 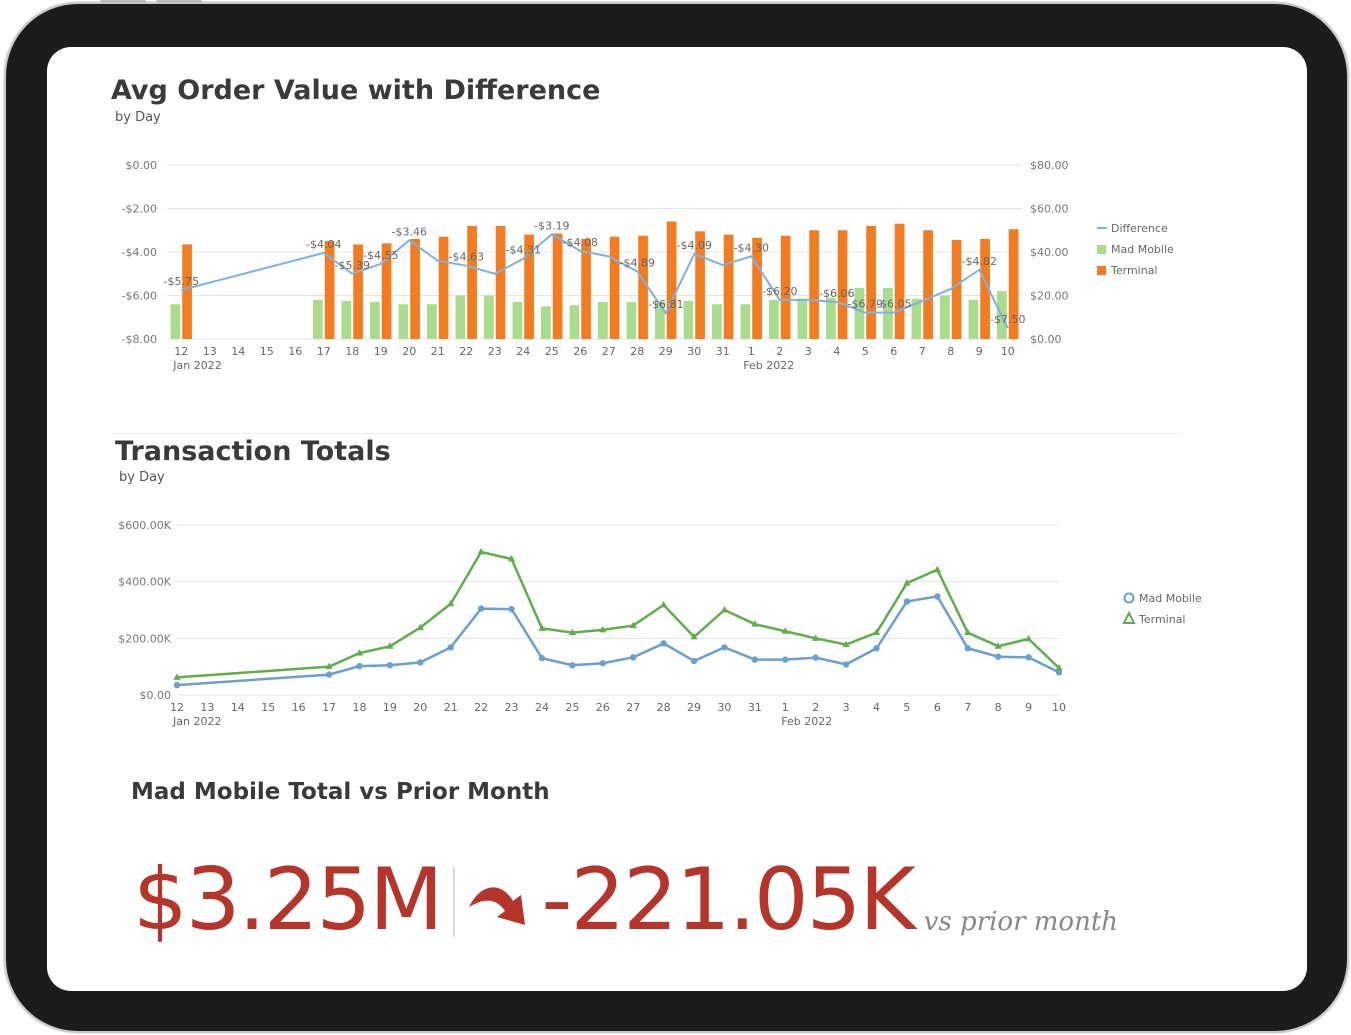 What do you see at coordinates (329, 707) in the screenshot?
I see `x-tick-label: 17` at bounding box center [329, 707].